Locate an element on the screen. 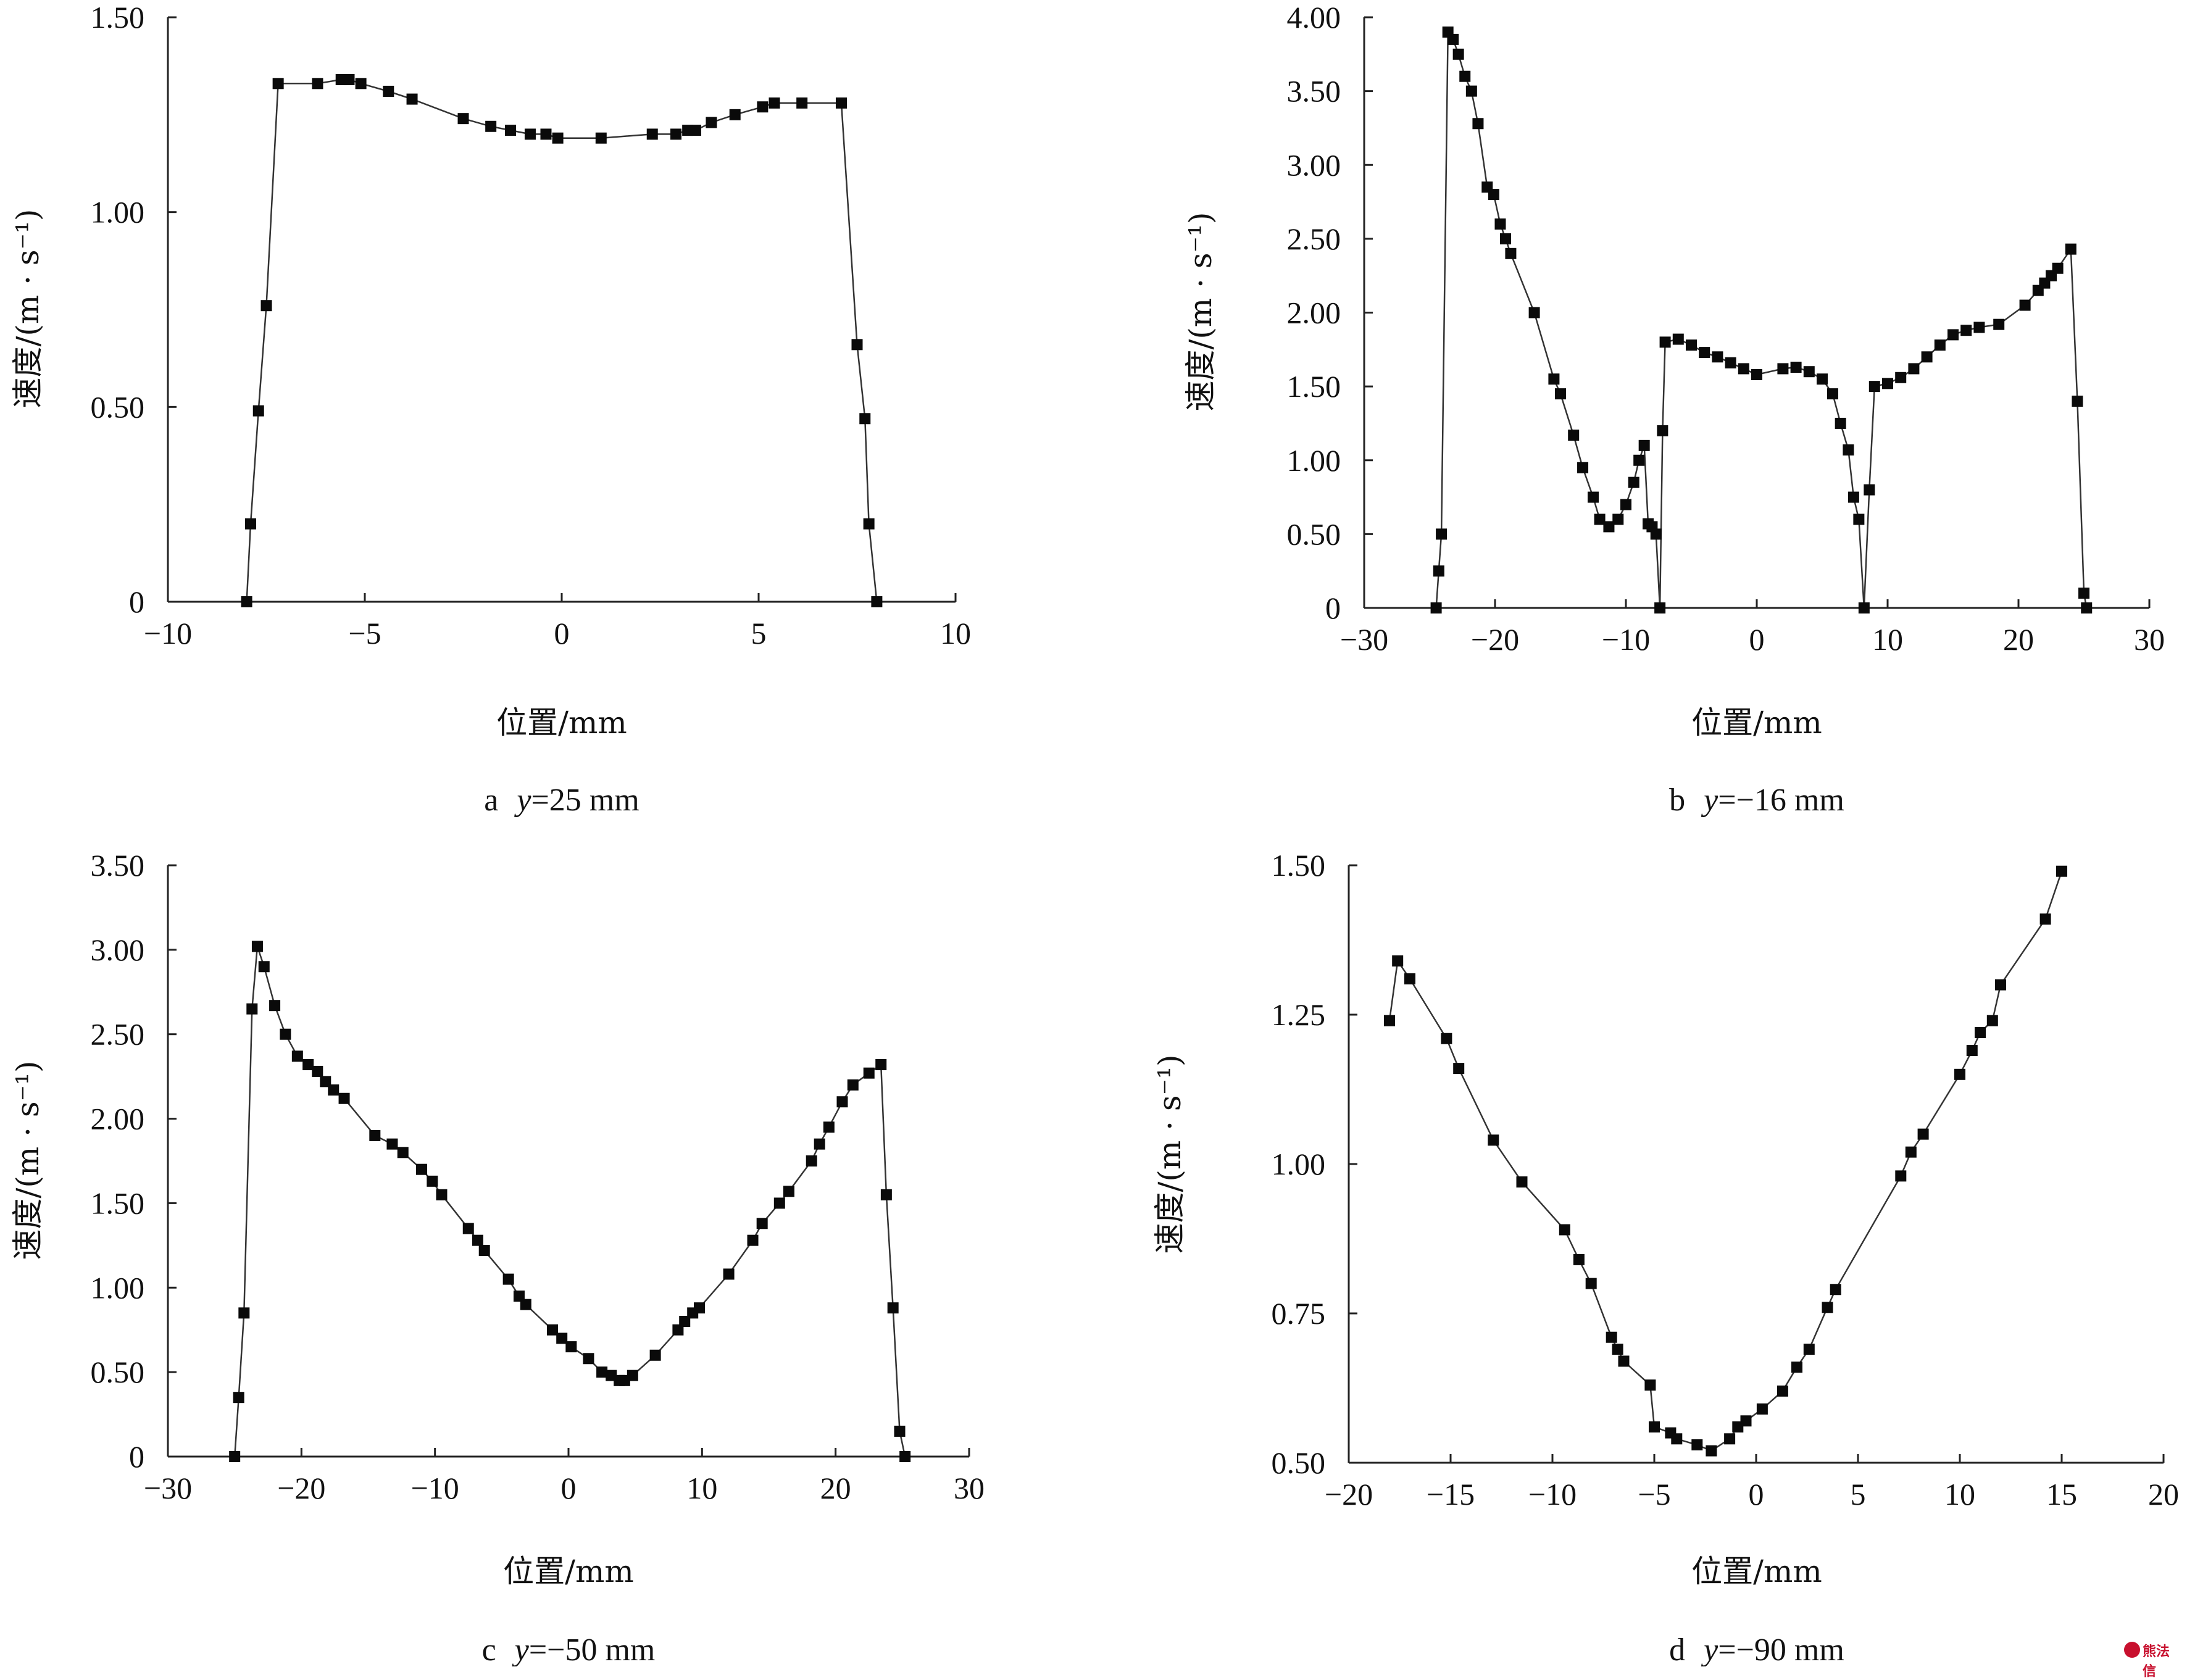 The height and width of the screenshot is (1680, 2187). panel-a-x-tick-label: 0 is located at coordinates (562, 633).